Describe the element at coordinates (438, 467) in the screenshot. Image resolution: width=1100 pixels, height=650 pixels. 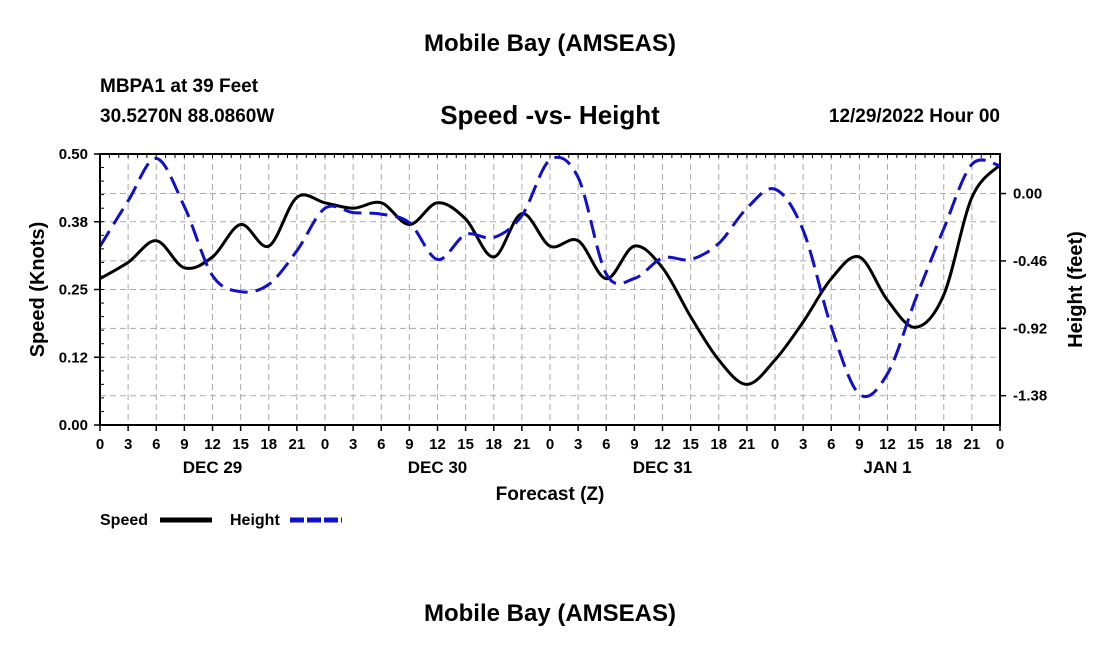
I see `x-day-label: DEC 30` at that location.